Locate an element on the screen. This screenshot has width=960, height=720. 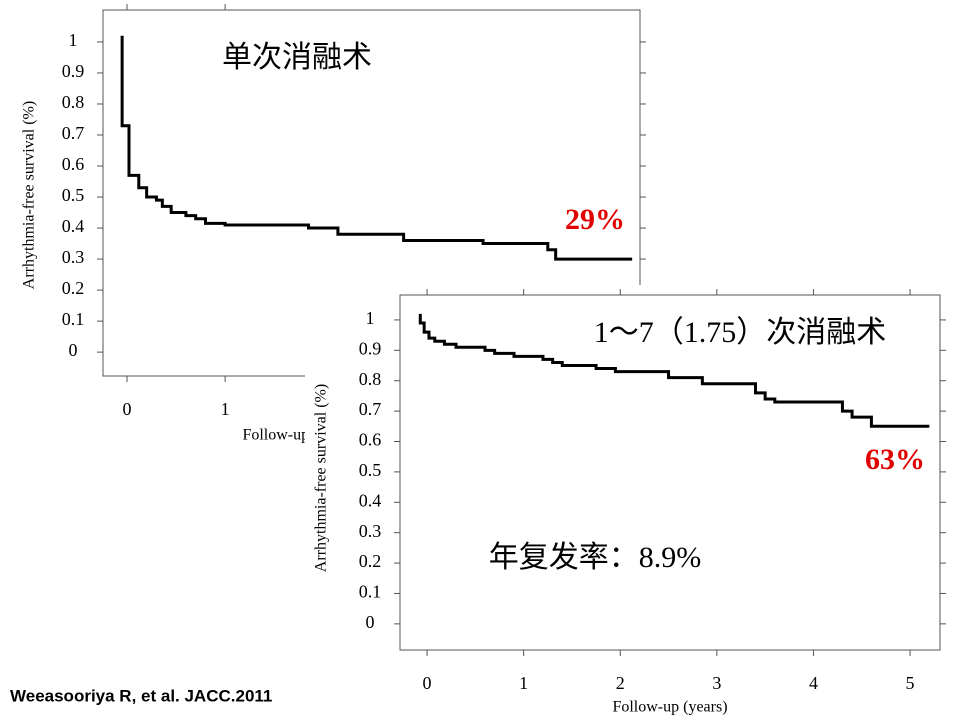
x-tick-label: 5 is located at coordinates (910, 683).